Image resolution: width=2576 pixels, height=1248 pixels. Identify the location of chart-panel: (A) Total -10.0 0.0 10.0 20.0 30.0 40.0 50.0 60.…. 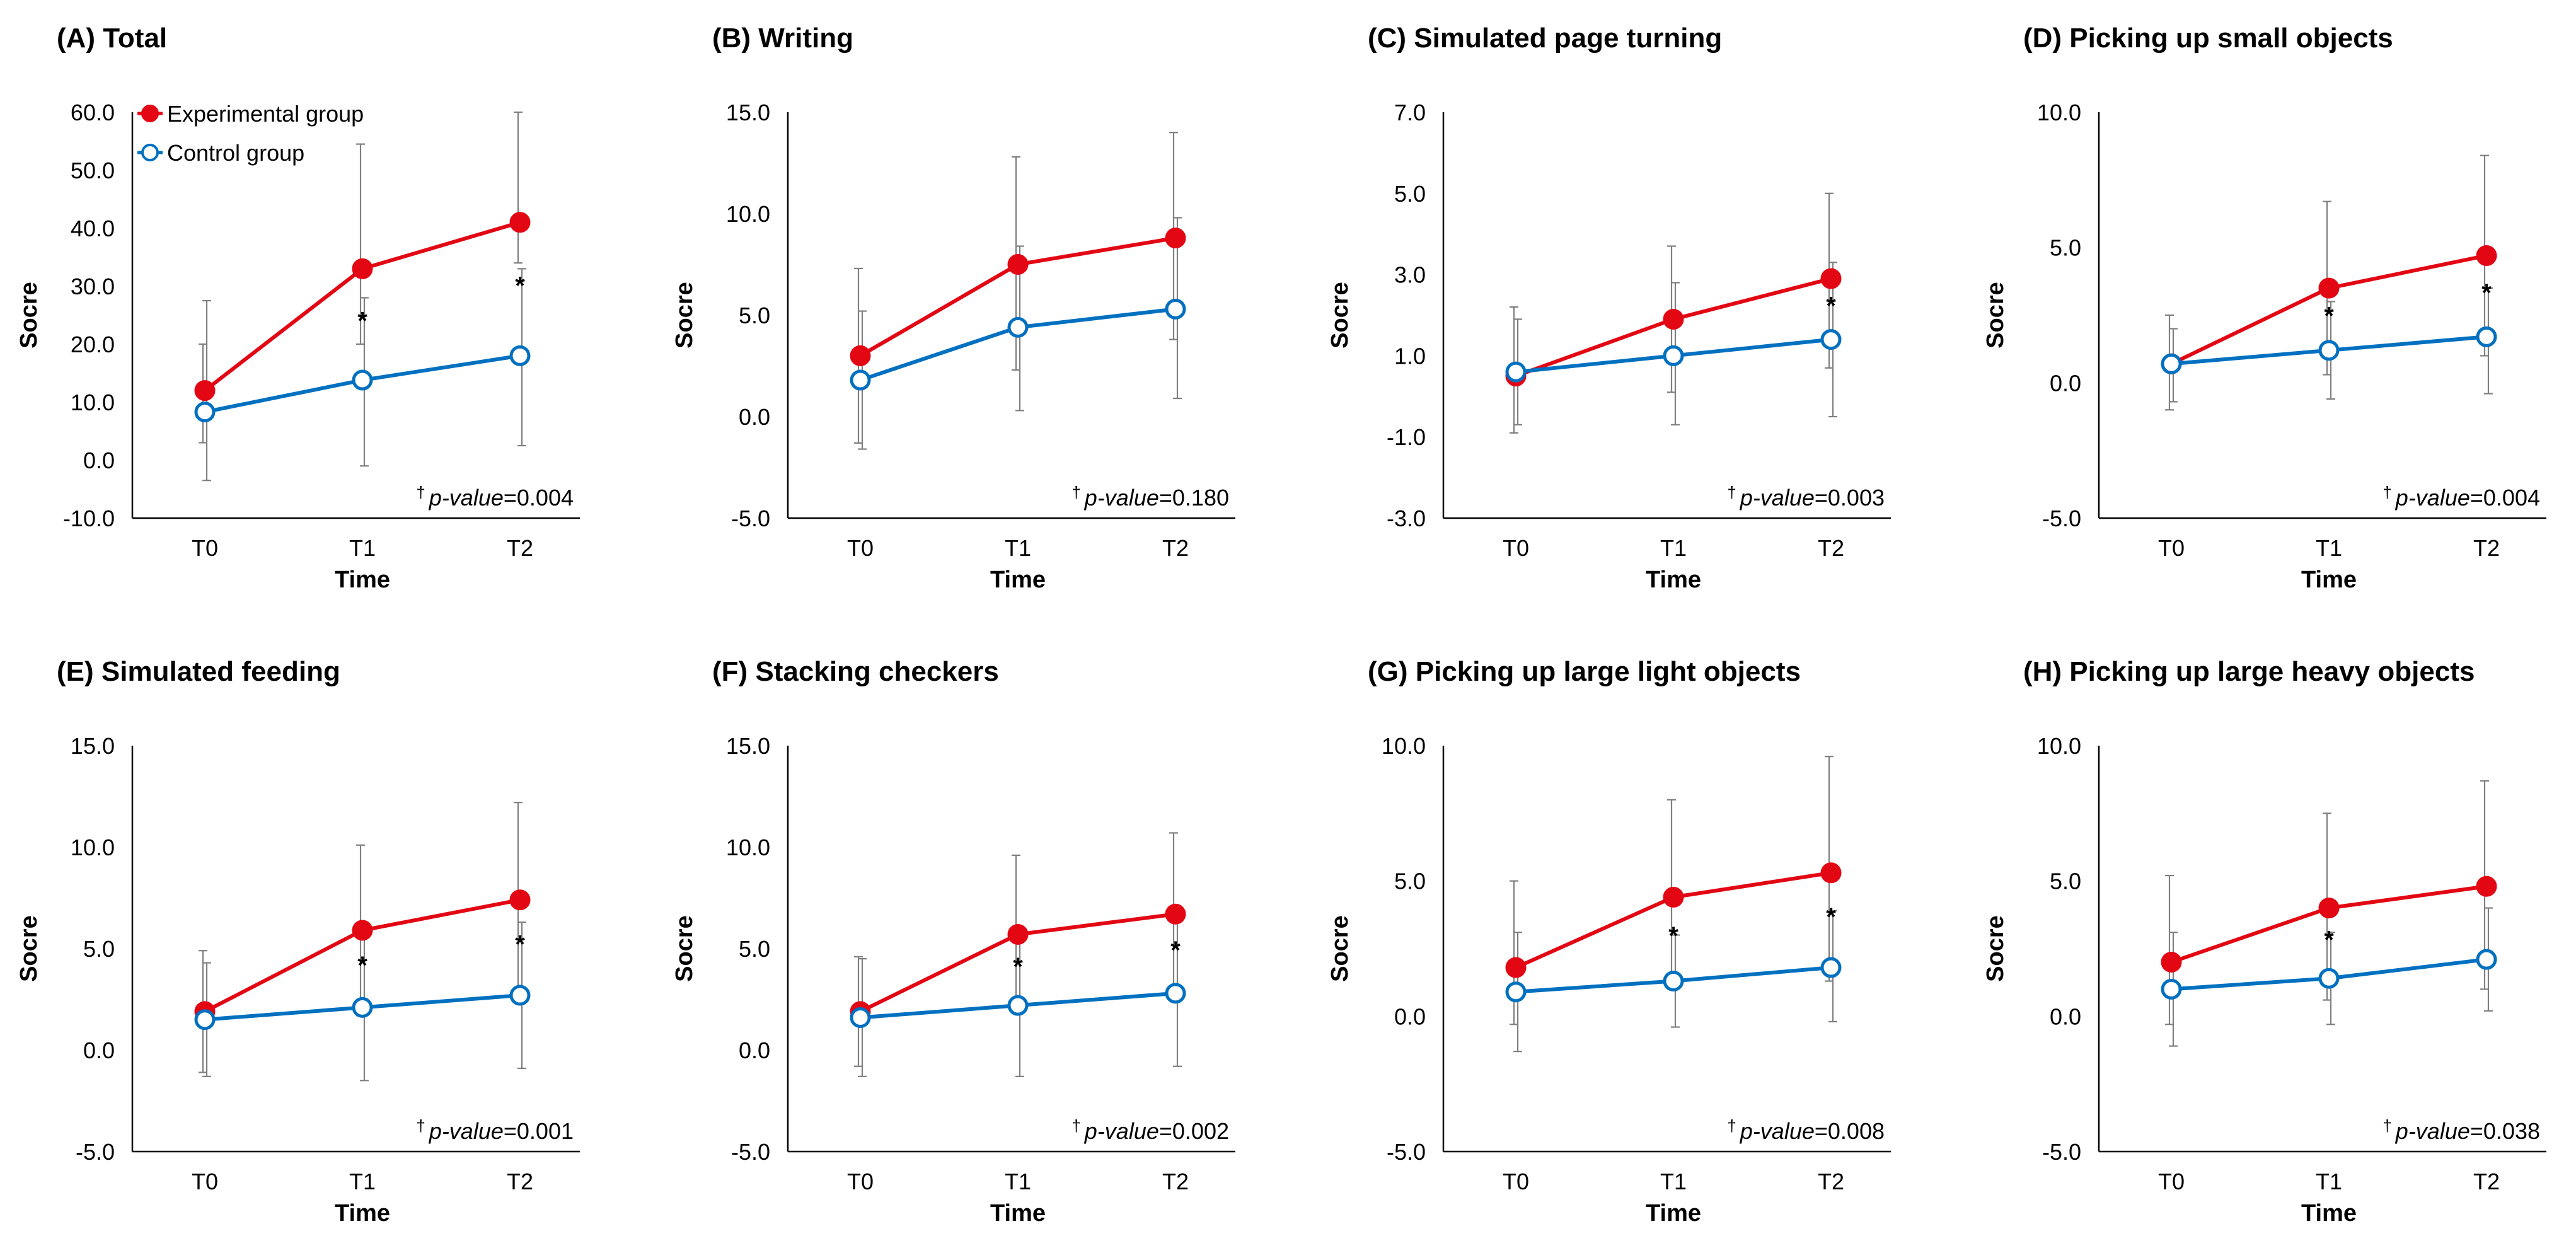
(298, 308).